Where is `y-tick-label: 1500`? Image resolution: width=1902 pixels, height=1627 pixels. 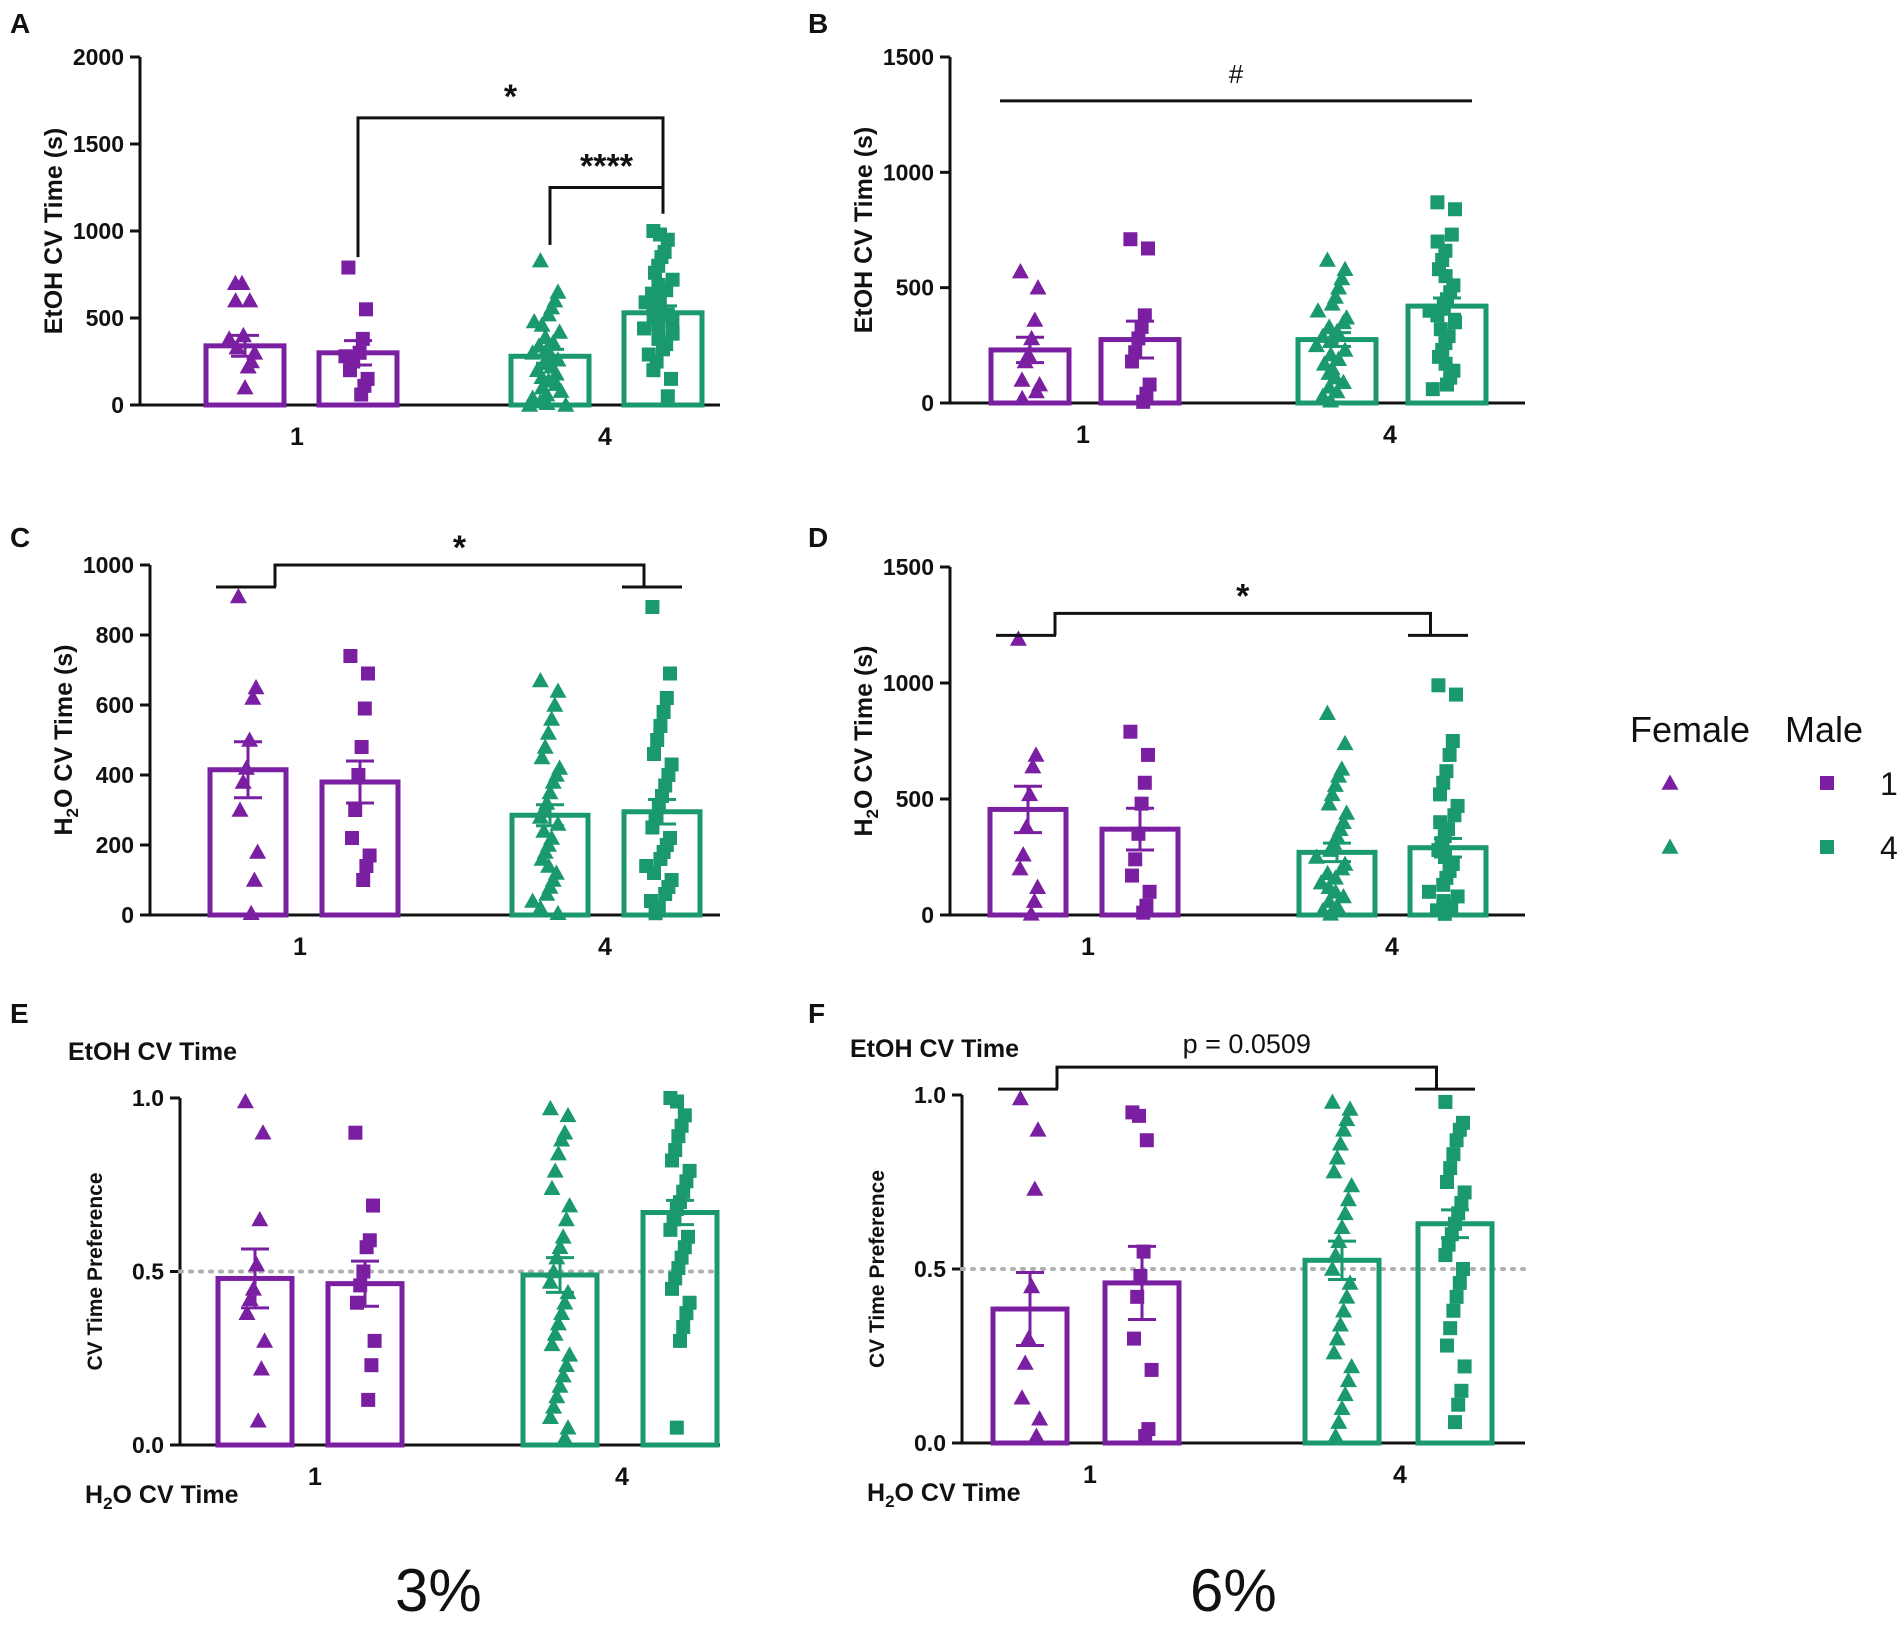 y-tick-label: 1500 is located at coordinates (908, 57).